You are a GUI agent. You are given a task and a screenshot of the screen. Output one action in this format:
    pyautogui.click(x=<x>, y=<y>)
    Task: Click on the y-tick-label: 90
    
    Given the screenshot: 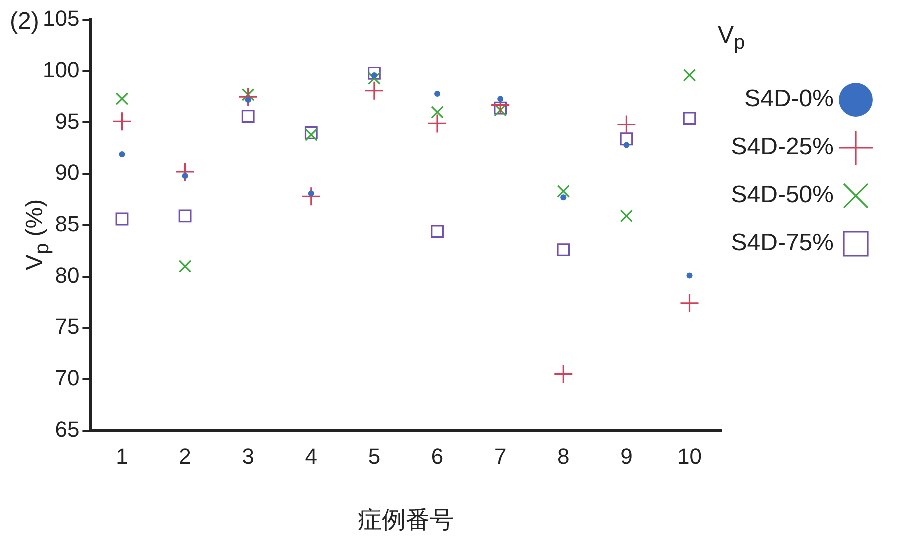 What is the action you would take?
    pyautogui.click(x=67, y=173)
    